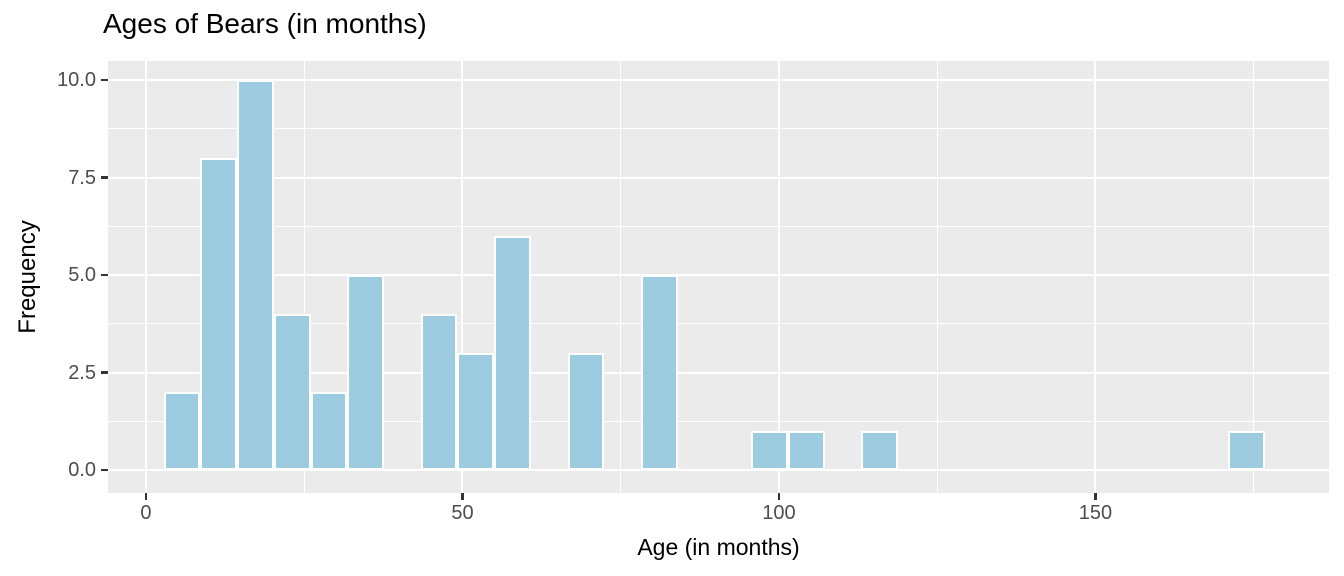 This screenshot has height=576, width=1344. What do you see at coordinates (76, 80) in the screenshot?
I see `y-tick-label: 10.0` at bounding box center [76, 80].